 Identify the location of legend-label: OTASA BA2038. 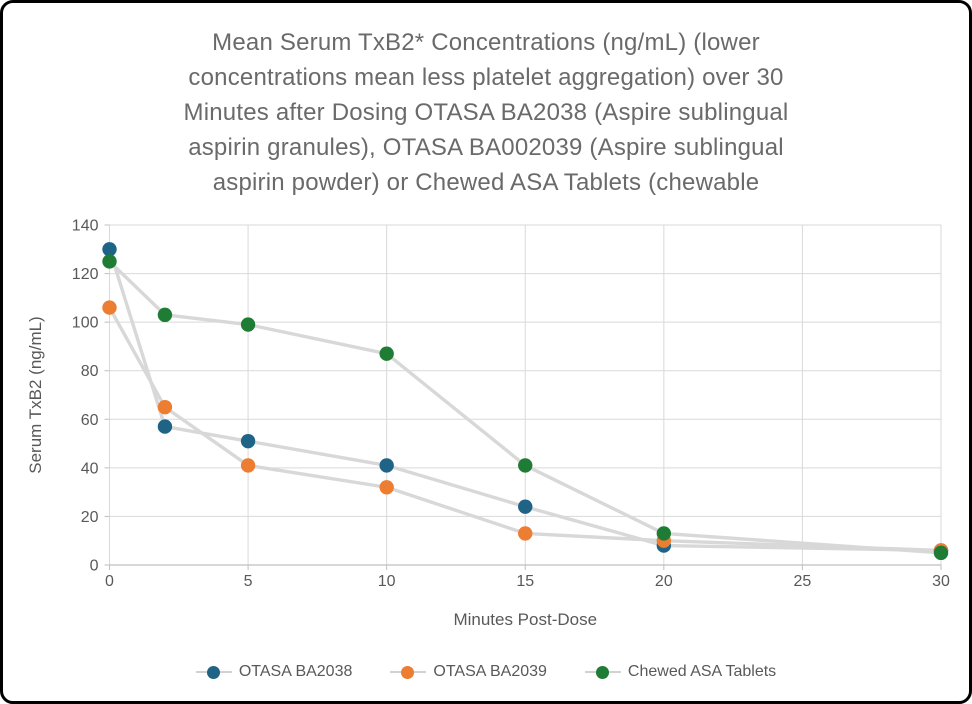
(295, 671).